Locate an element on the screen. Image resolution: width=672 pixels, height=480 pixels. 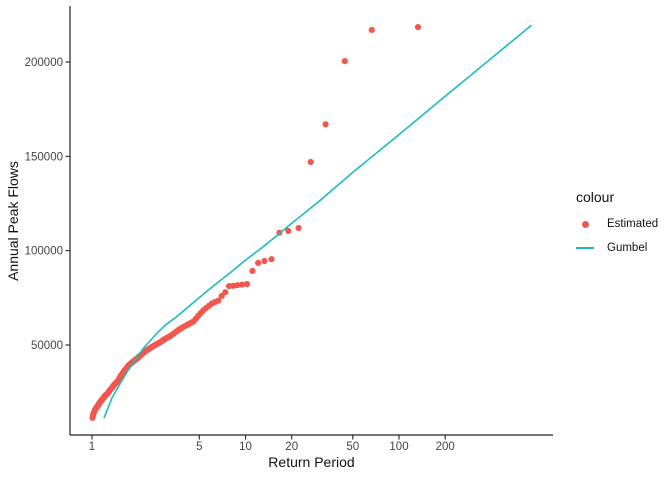
svg-text: 5 is located at coordinates (199, 447).